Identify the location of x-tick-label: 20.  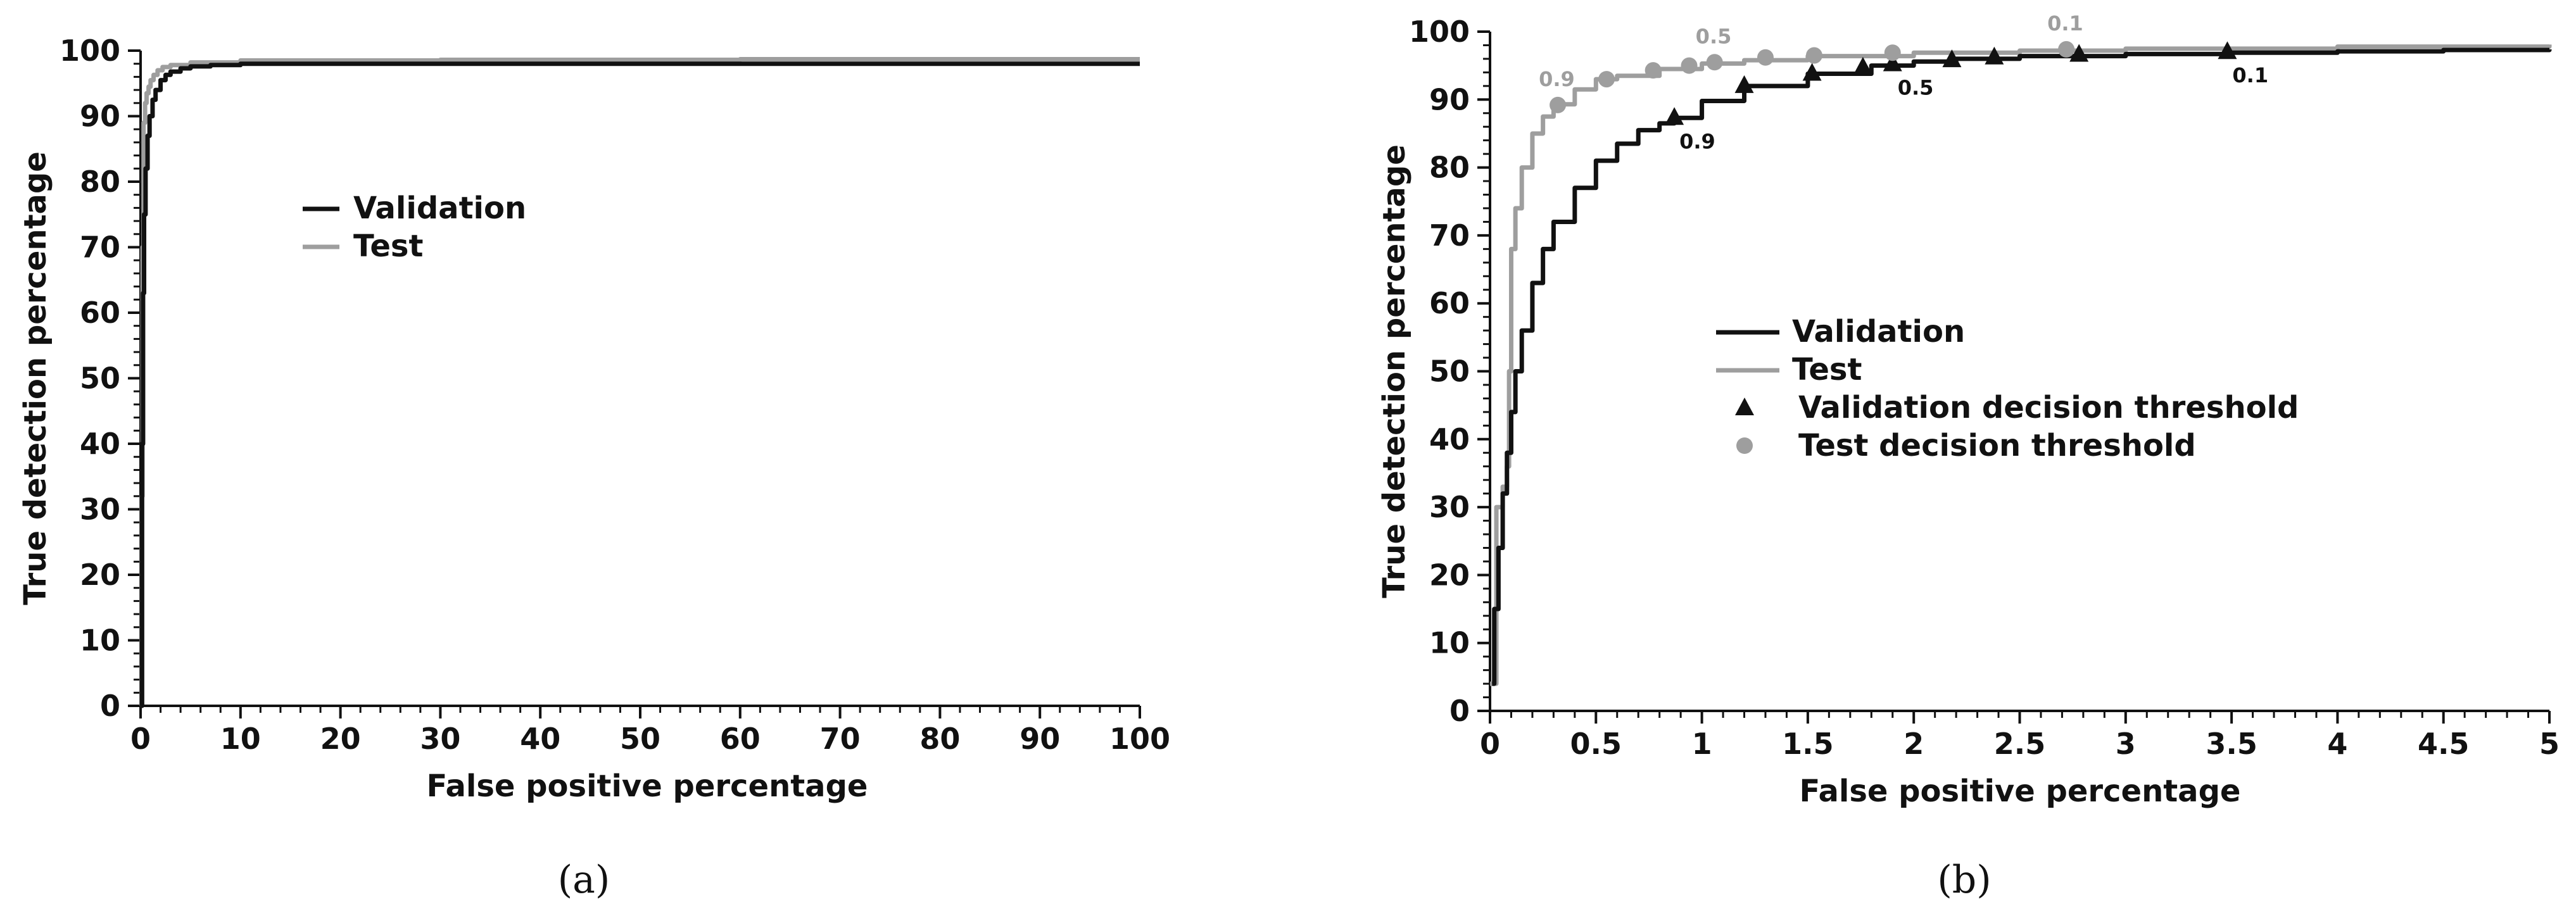
(340, 739).